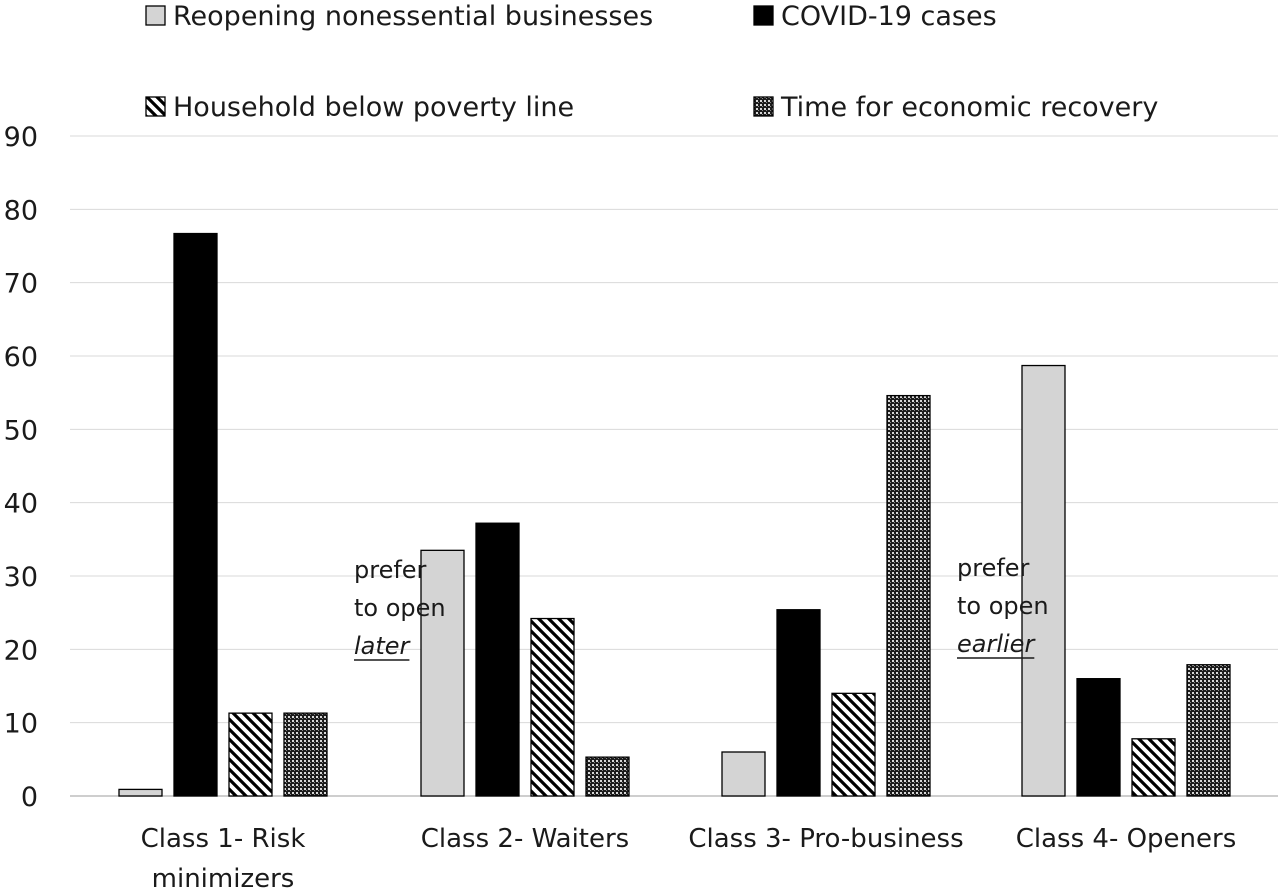 Image resolution: width=1280 pixels, height=892 pixels. What do you see at coordinates (889, 16) in the screenshot?
I see `legend-label: COVID-19 cases` at bounding box center [889, 16].